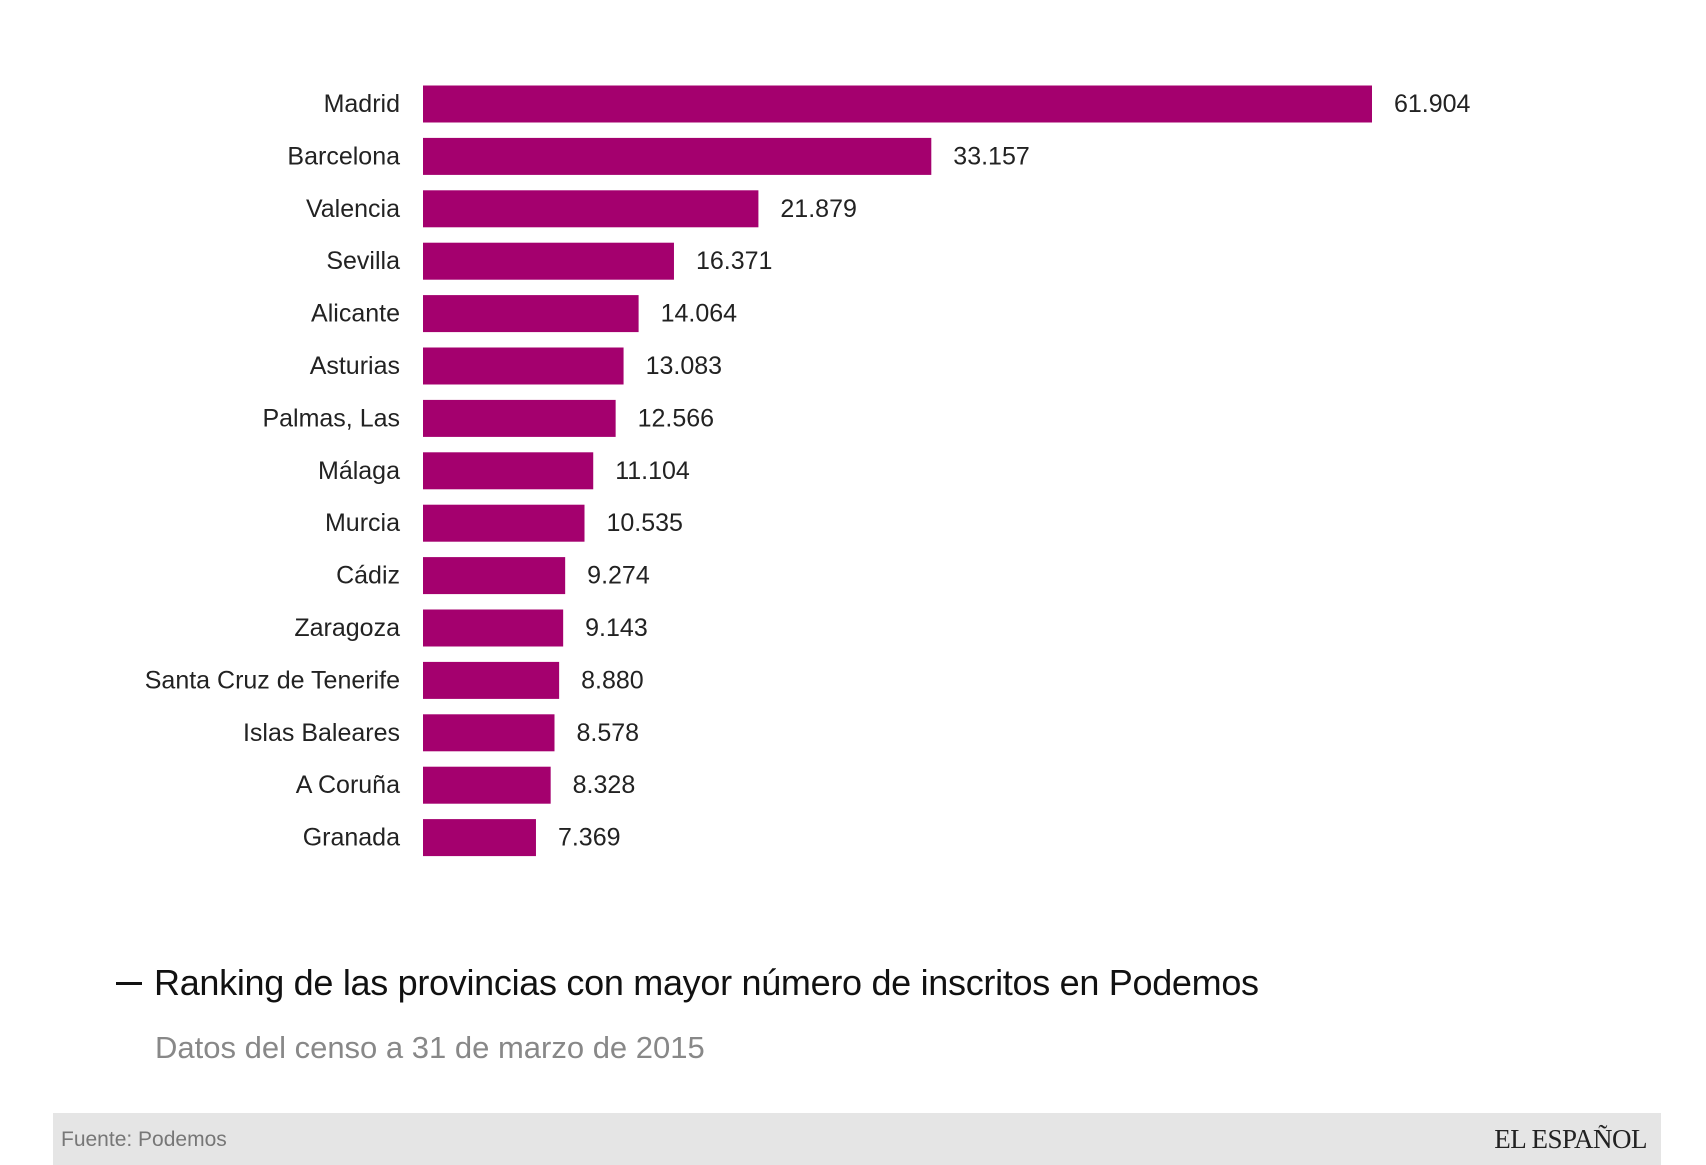  What do you see at coordinates (144, 1139) in the screenshot?
I see `source-credit: Fuente: Podemos` at bounding box center [144, 1139].